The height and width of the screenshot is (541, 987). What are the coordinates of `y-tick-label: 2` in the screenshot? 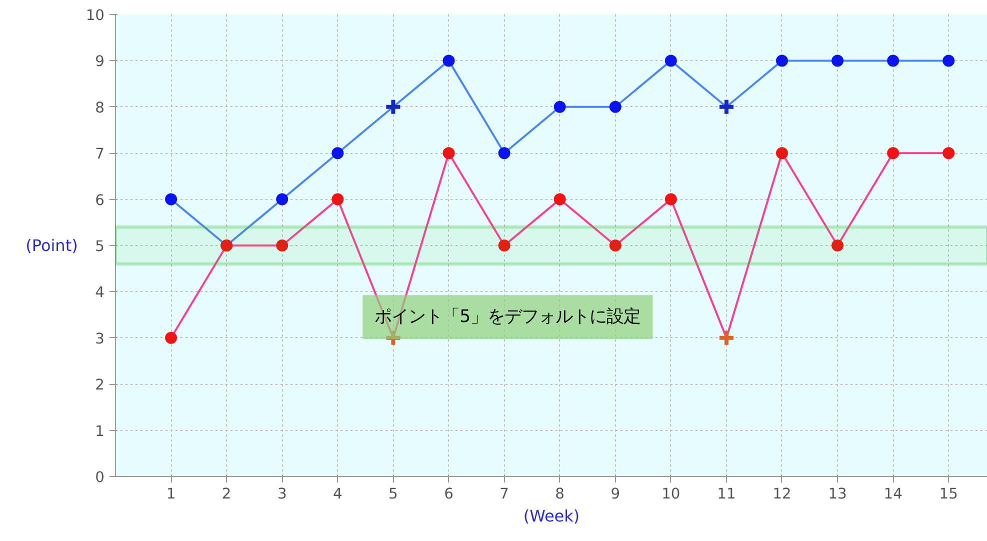 It's located at (100, 385).